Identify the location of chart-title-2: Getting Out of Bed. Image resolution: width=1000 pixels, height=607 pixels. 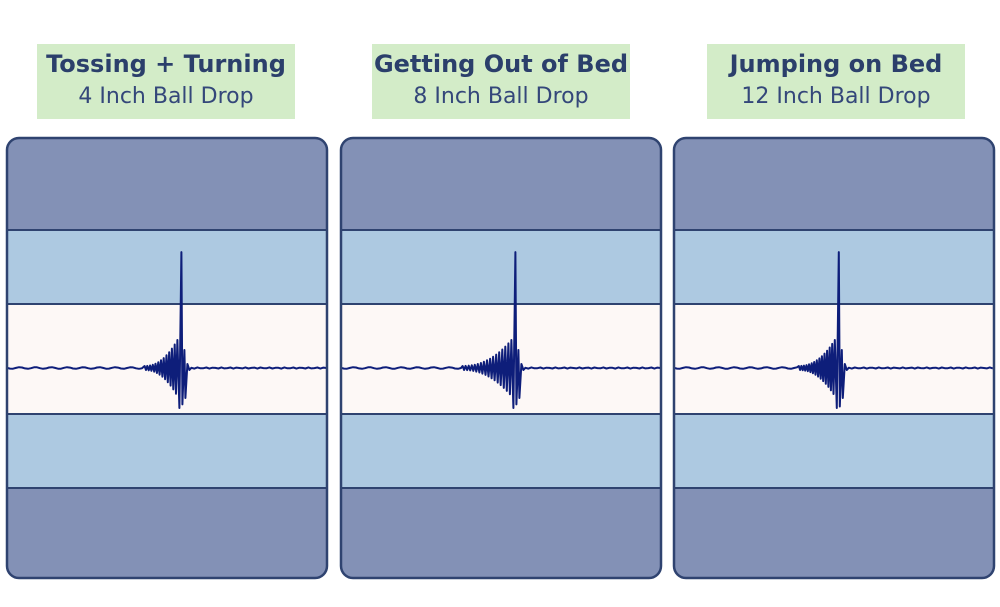
(501, 64).